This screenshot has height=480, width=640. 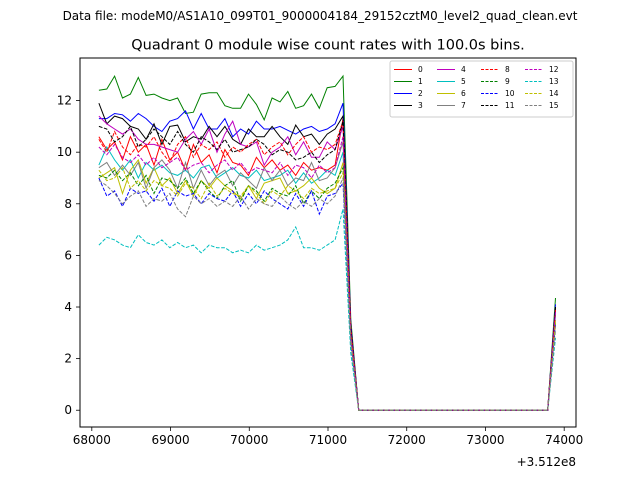 What do you see at coordinates (420, 69) in the screenshot?
I see `legend-label-0: 0` at bounding box center [420, 69].